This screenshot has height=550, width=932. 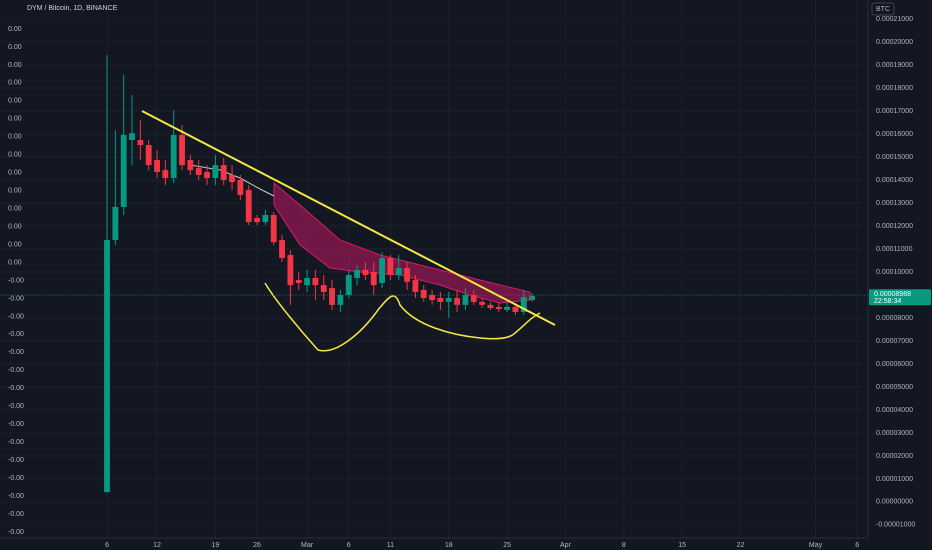 I want to click on x-tick-label: 15, so click(x=682, y=545).